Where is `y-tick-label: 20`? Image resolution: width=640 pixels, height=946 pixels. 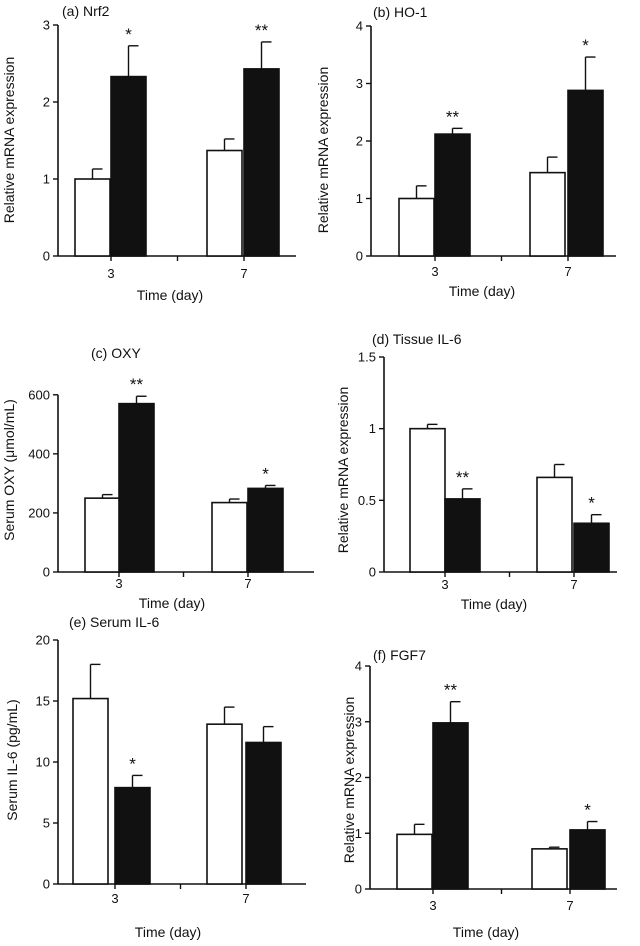
y-tick-label: 20 is located at coordinates (43, 640).